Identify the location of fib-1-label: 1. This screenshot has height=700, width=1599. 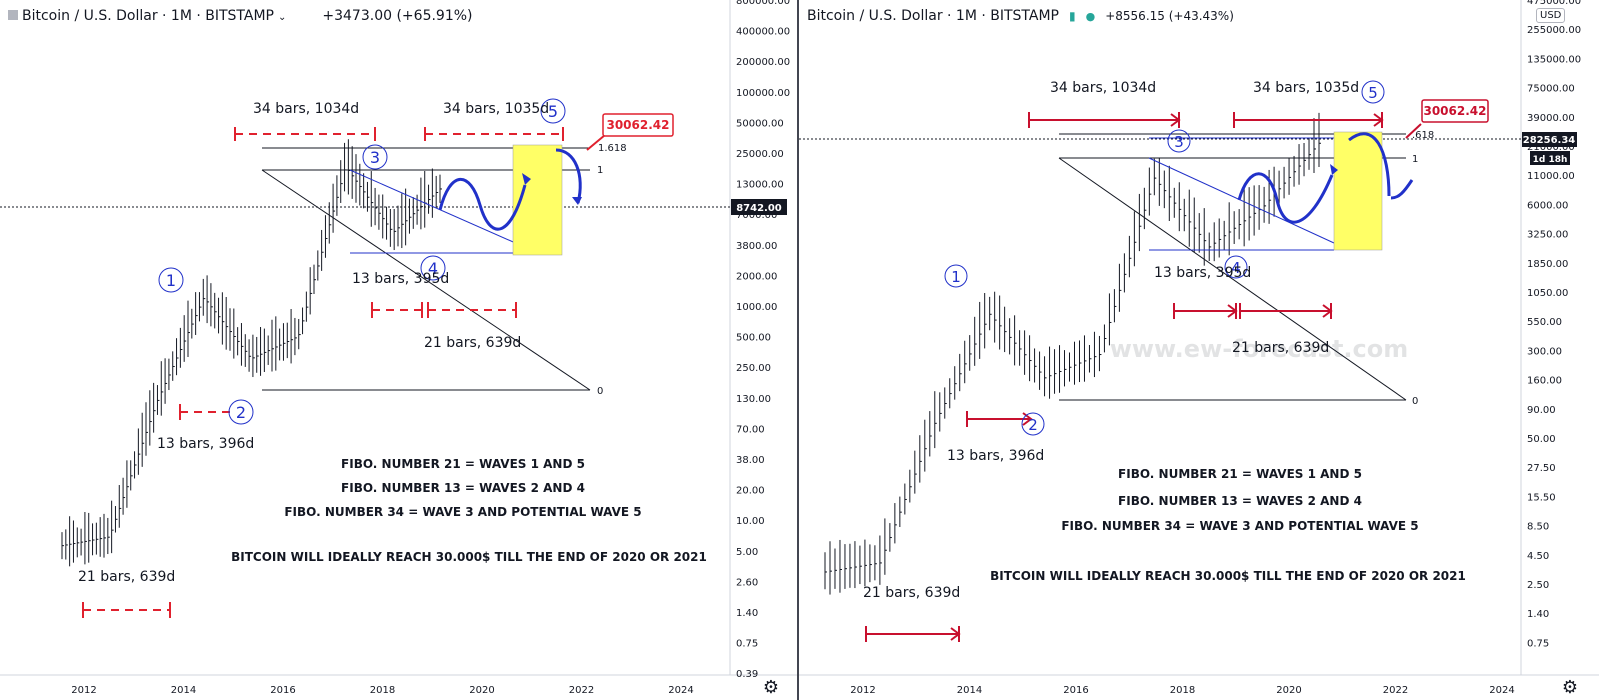
(600, 170).